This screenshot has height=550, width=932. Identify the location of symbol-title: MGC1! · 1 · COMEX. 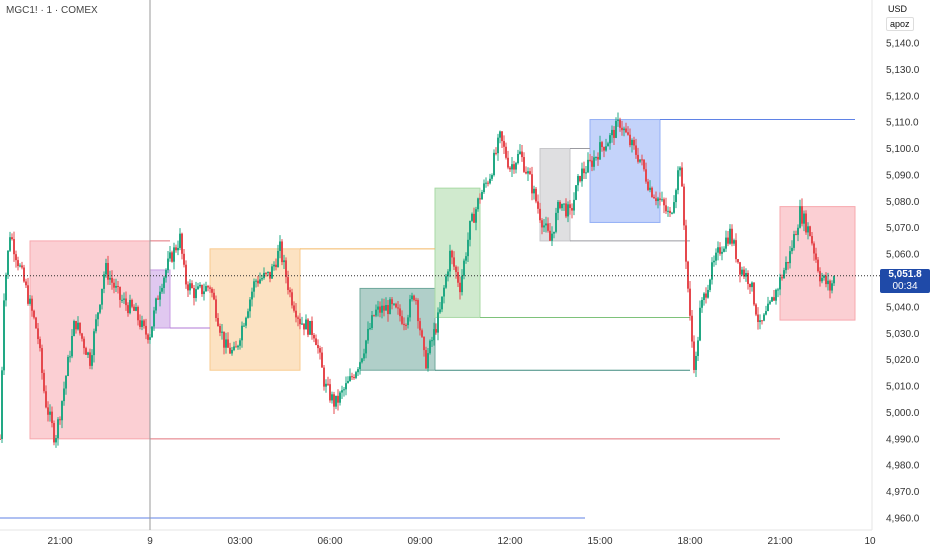
(52, 10).